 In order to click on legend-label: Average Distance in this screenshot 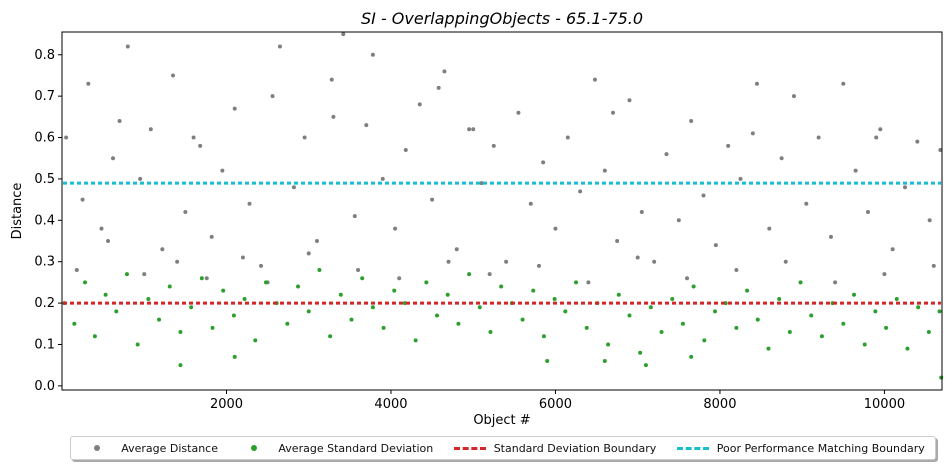, I will do `click(169, 448)`.